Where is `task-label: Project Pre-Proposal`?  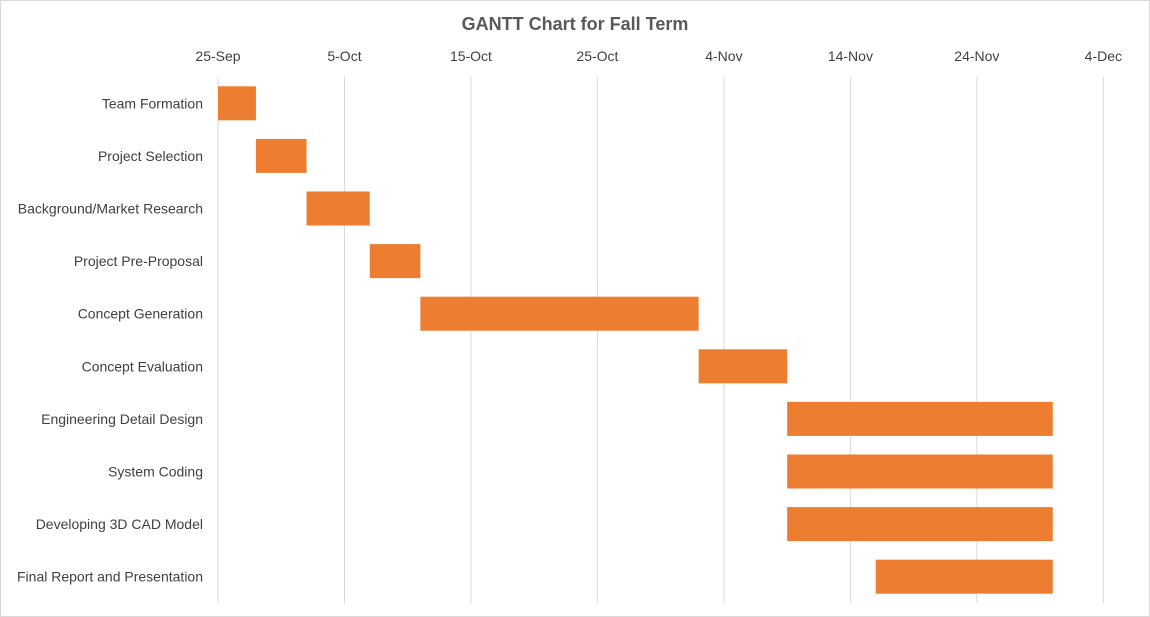 task-label: Project Pre-Proposal is located at coordinates (138, 261).